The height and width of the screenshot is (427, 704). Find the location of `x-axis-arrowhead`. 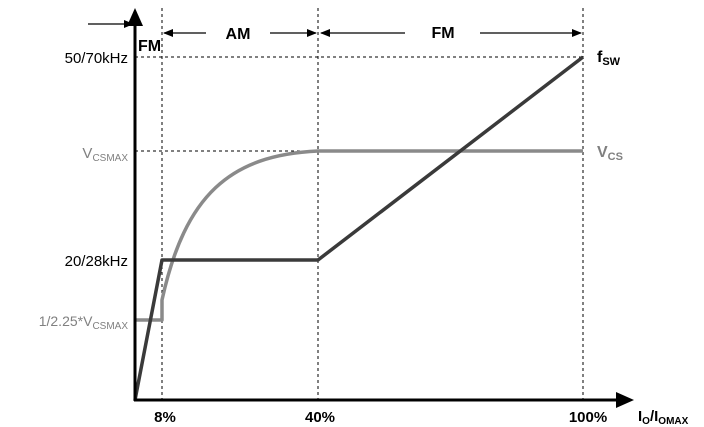

x-axis-arrowhead is located at coordinates (625, 400).